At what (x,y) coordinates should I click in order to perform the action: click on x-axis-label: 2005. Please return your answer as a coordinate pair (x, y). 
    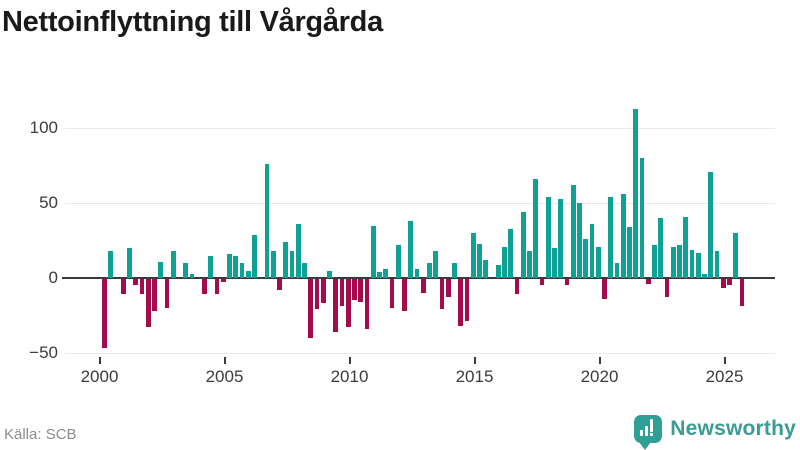
    Looking at the image, I should click on (224, 376).